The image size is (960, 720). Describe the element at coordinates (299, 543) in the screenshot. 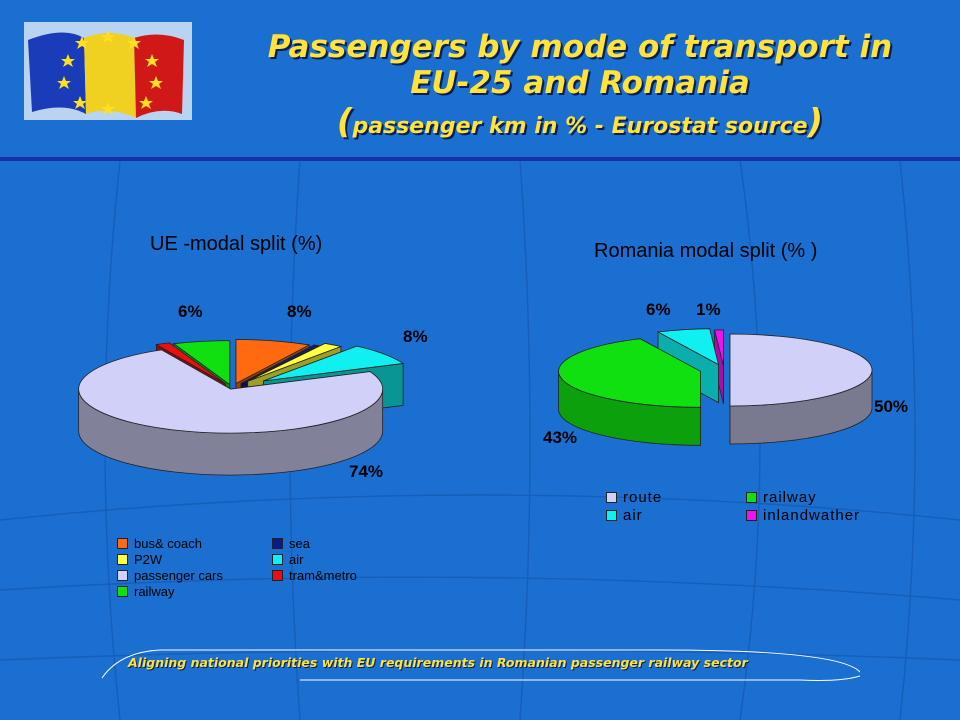

I see `legend-label: sea` at that location.